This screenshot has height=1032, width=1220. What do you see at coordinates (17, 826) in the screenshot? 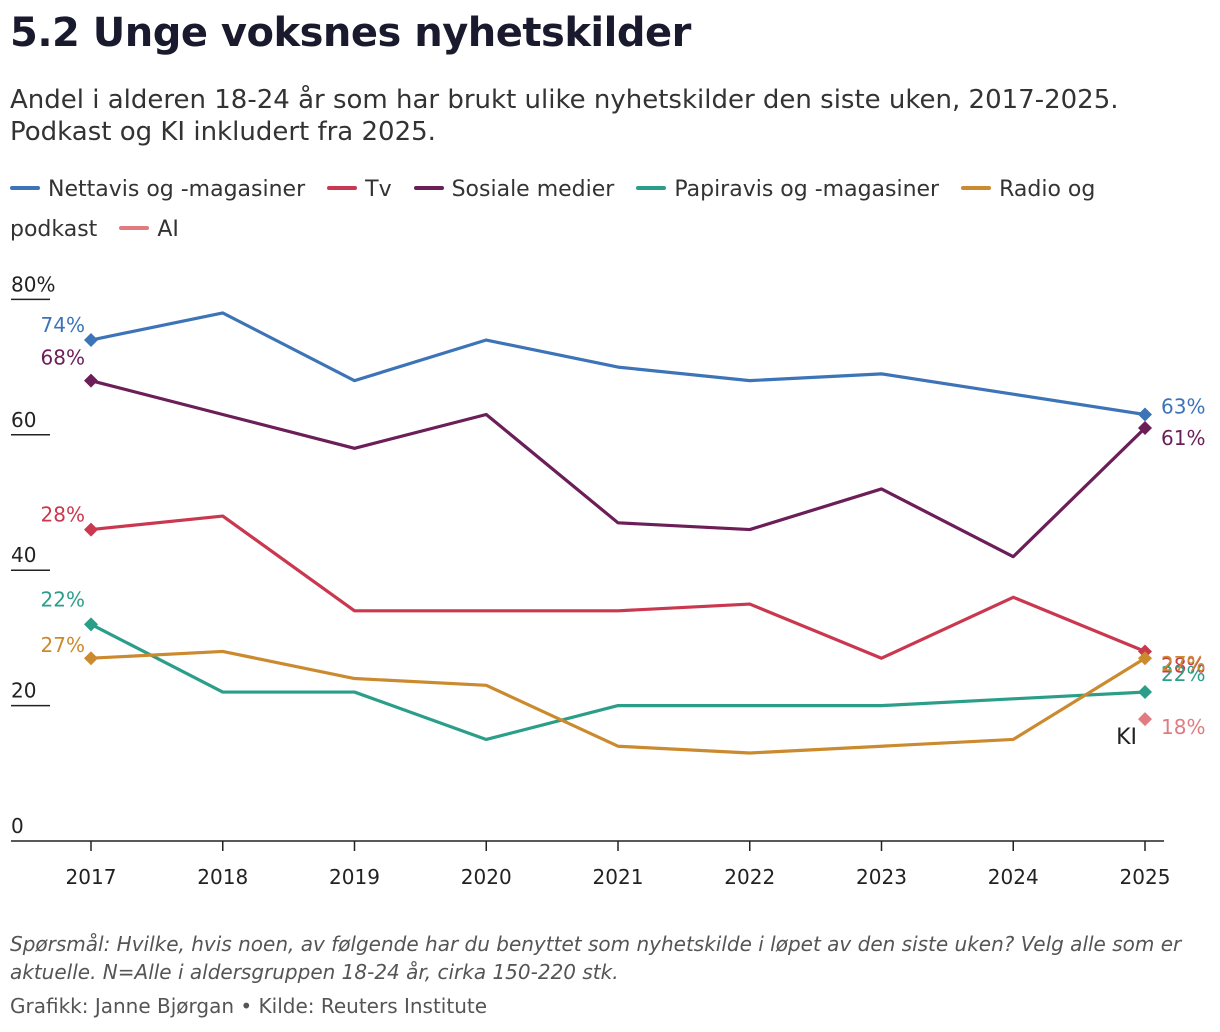
I see `y-tick-label: 0` at bounding box center [17, 826].